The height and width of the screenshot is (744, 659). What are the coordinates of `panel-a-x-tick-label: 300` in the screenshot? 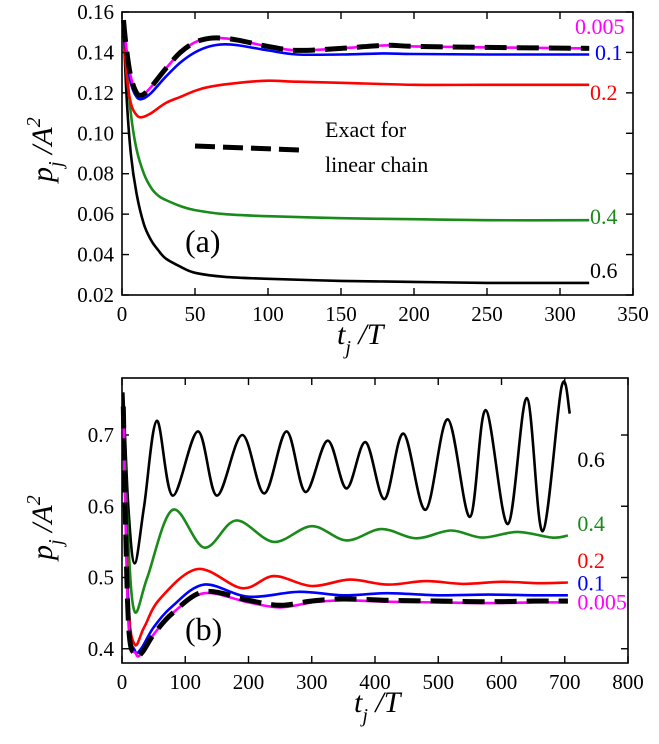 It's located at (560, 314).